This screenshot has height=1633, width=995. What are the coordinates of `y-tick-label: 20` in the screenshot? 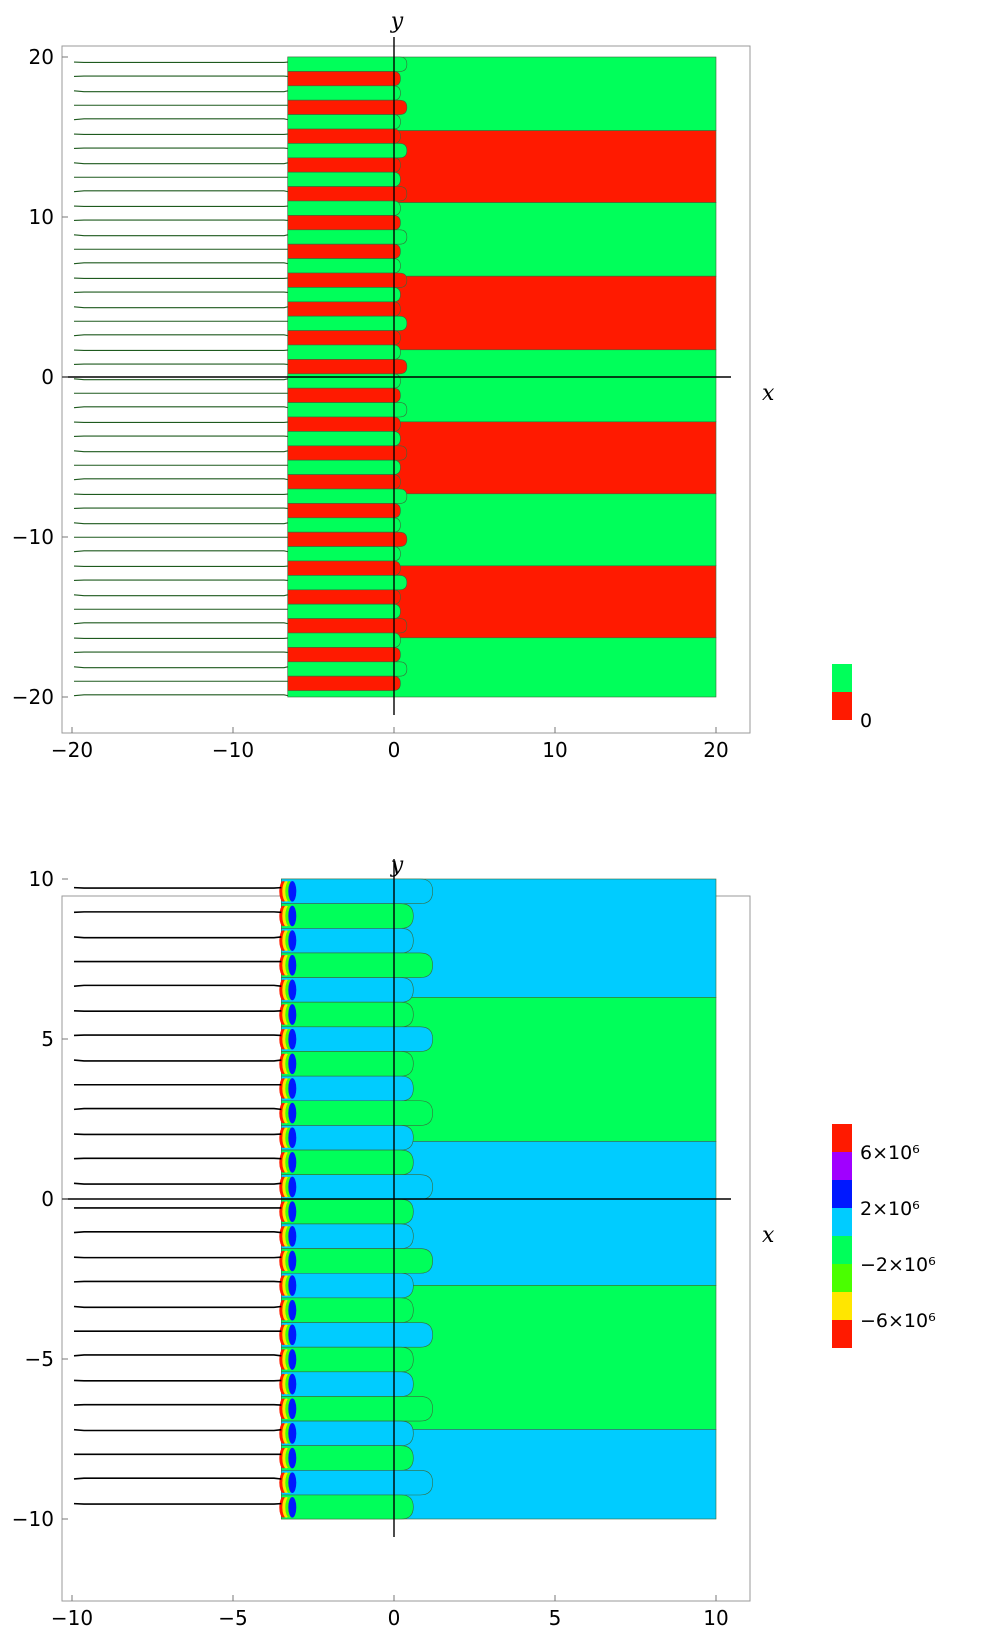 It's located at (41, 57).